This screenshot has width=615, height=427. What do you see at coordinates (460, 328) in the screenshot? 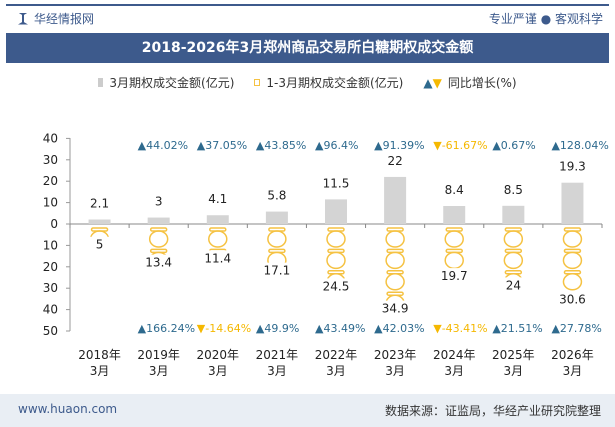
I see `yoy-label: ▼-43.41%` at bounding box center [460, 328].